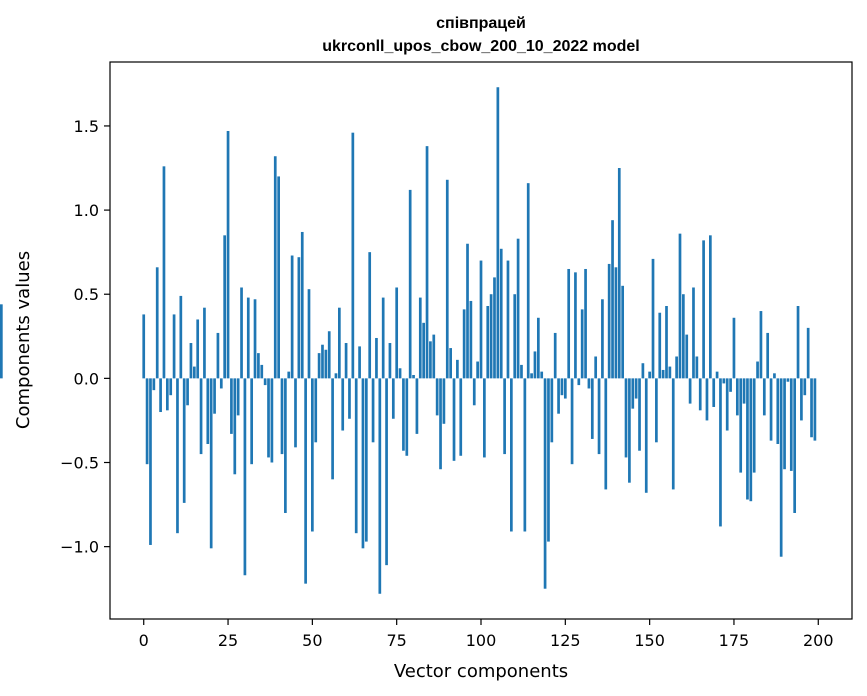  I want to click on x-tick-label: 175, so click(734, 640).